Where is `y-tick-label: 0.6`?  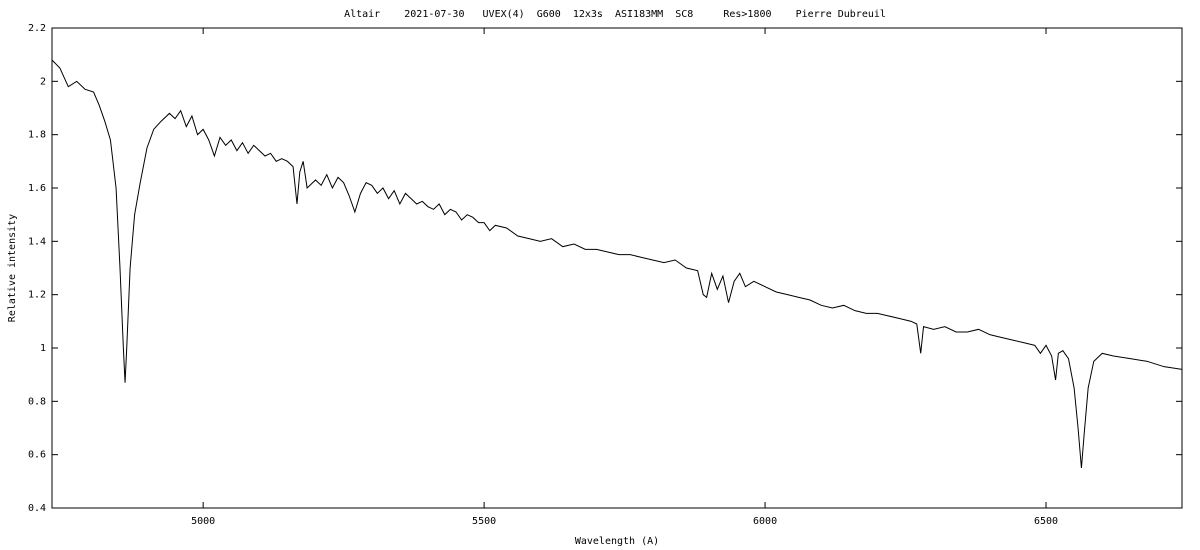
y-tick-label: 0.6 is located at coordinates (37, 455).